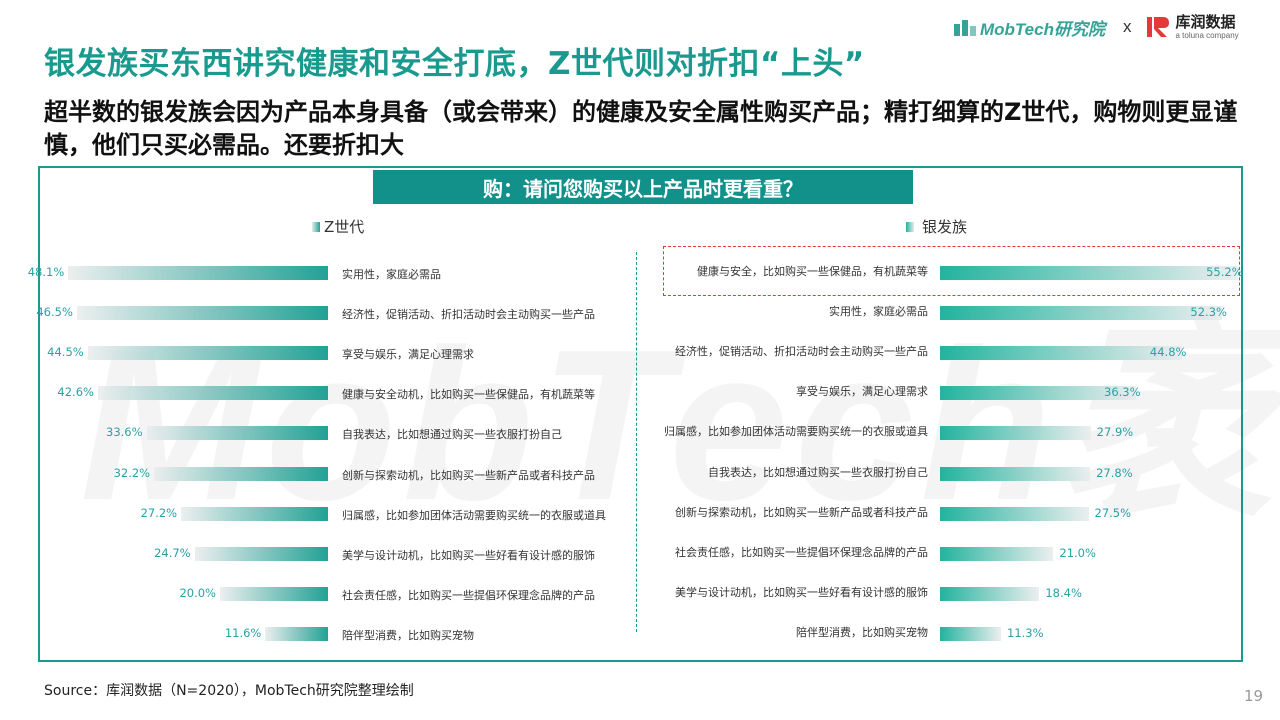 This screenshot has height=720, width=1280. What do you see at coordinates (468, 315) in the screenshot?
I see `category-label-z-1: 经济性，促销活动、折扣活动时会主动购买一些产品` at bounding box center [468, 315].